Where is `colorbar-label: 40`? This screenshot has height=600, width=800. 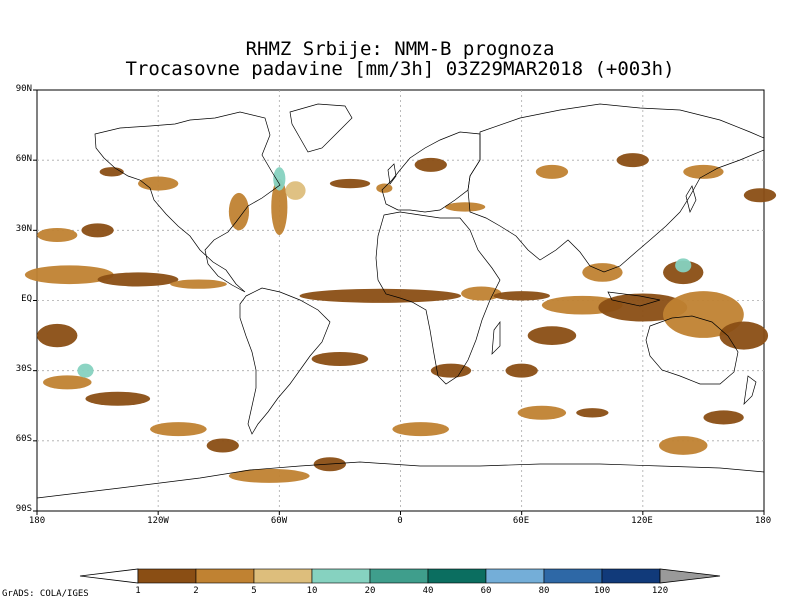
colorbar-label: 40 is located at coordinates (428, 591).